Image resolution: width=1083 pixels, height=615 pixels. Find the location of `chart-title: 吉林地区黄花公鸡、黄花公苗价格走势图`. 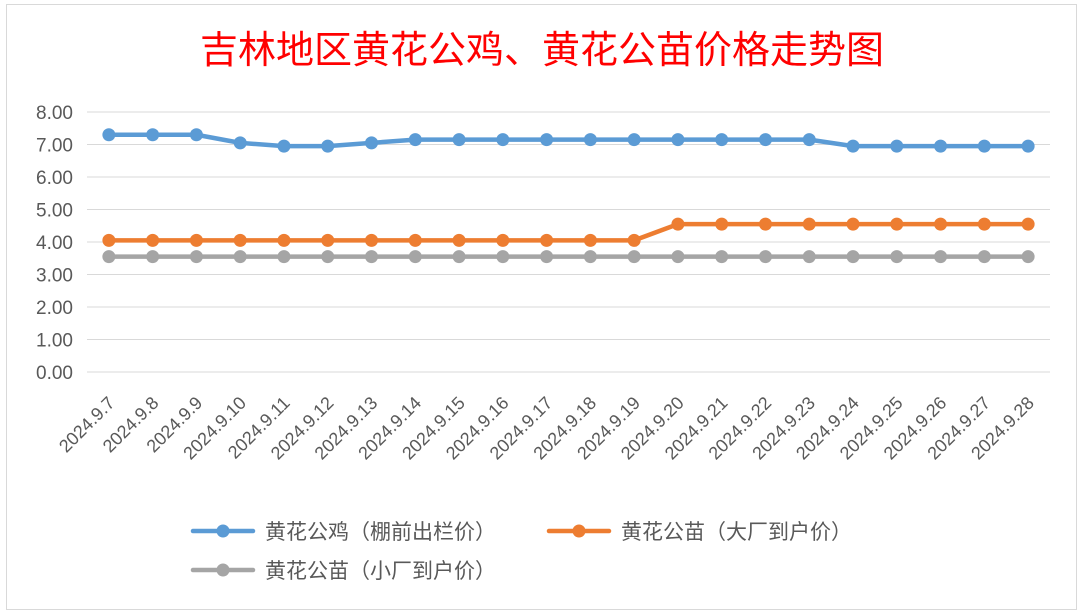

chart-title: 吉林地区黄花公鸡、黄花公苗价格走势图 is located at coordinates (542, 50).